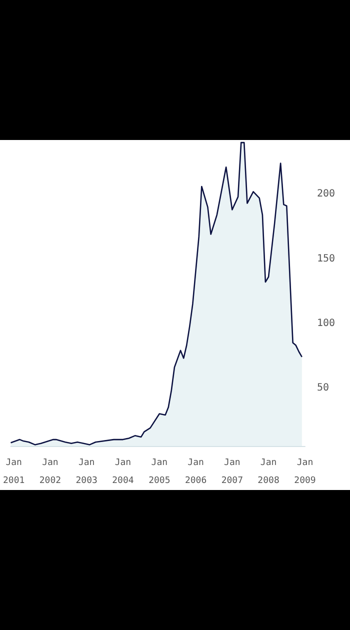 This screenshot has height=630, width=350. Describe the element at coordinates (159, 472) in the screenshot. I see `x-tick-label: Jan 2005` at that location.